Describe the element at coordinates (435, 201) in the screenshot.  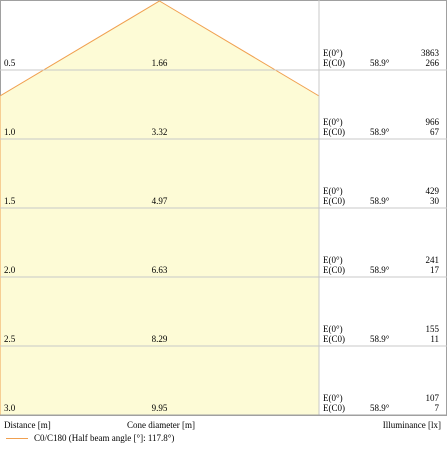
I see `ec0-illuminance-value: 30` at that location.